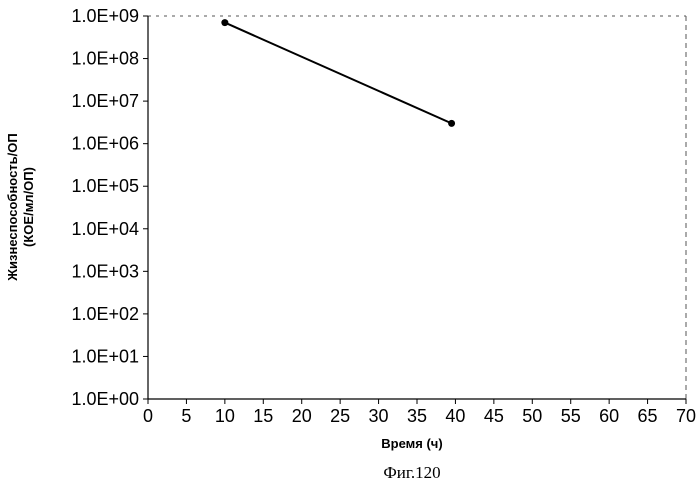 The image size is (700, 484). Describe the element at coordinates (105, 144) in the screenshot. I see `y-tick-label: 1.0E+06` at that location.